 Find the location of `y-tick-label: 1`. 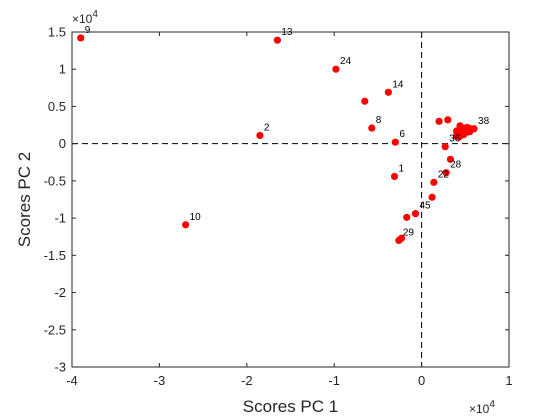

y-tick-label: 1 is located at coordinates (62, 69).